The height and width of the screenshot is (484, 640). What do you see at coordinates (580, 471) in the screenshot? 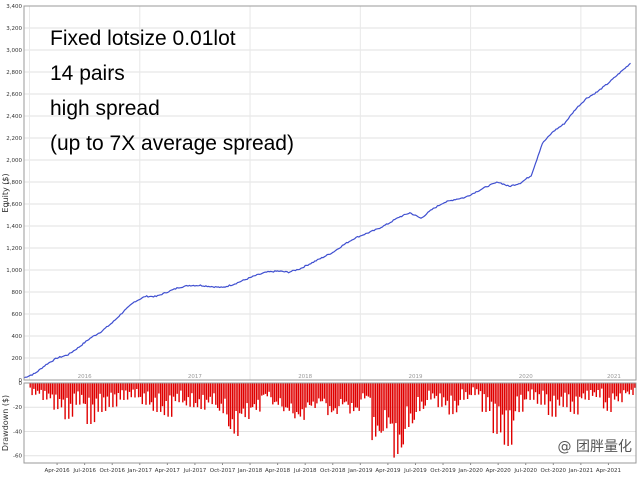
I see `drawdown-x-tick-label: Jan-2021` at bounding box center [580, 471].